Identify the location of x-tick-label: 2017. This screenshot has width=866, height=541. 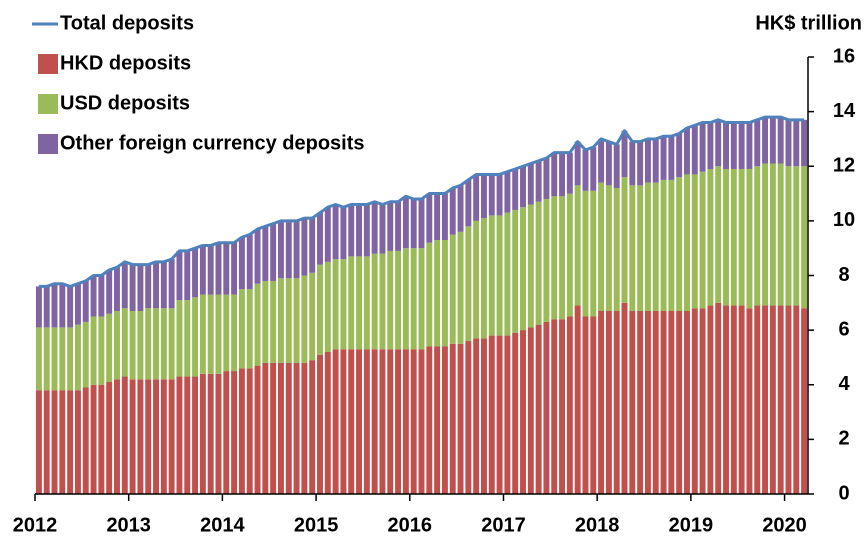
(503, 525).